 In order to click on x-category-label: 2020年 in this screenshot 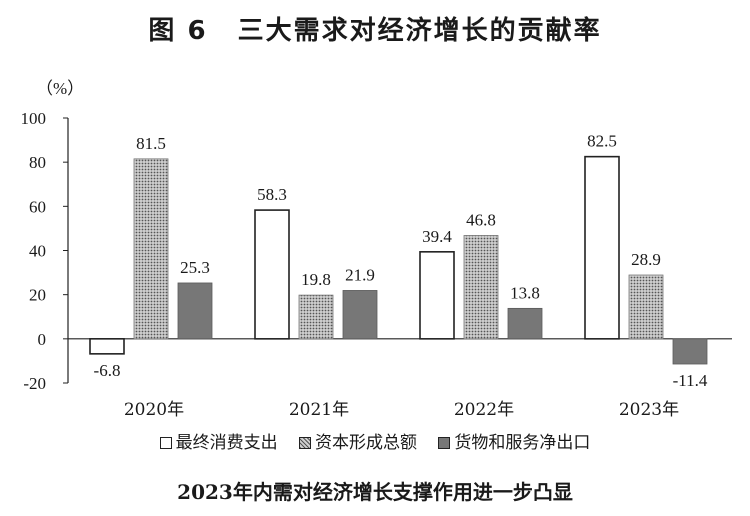, I will do `click(154, 410)`.